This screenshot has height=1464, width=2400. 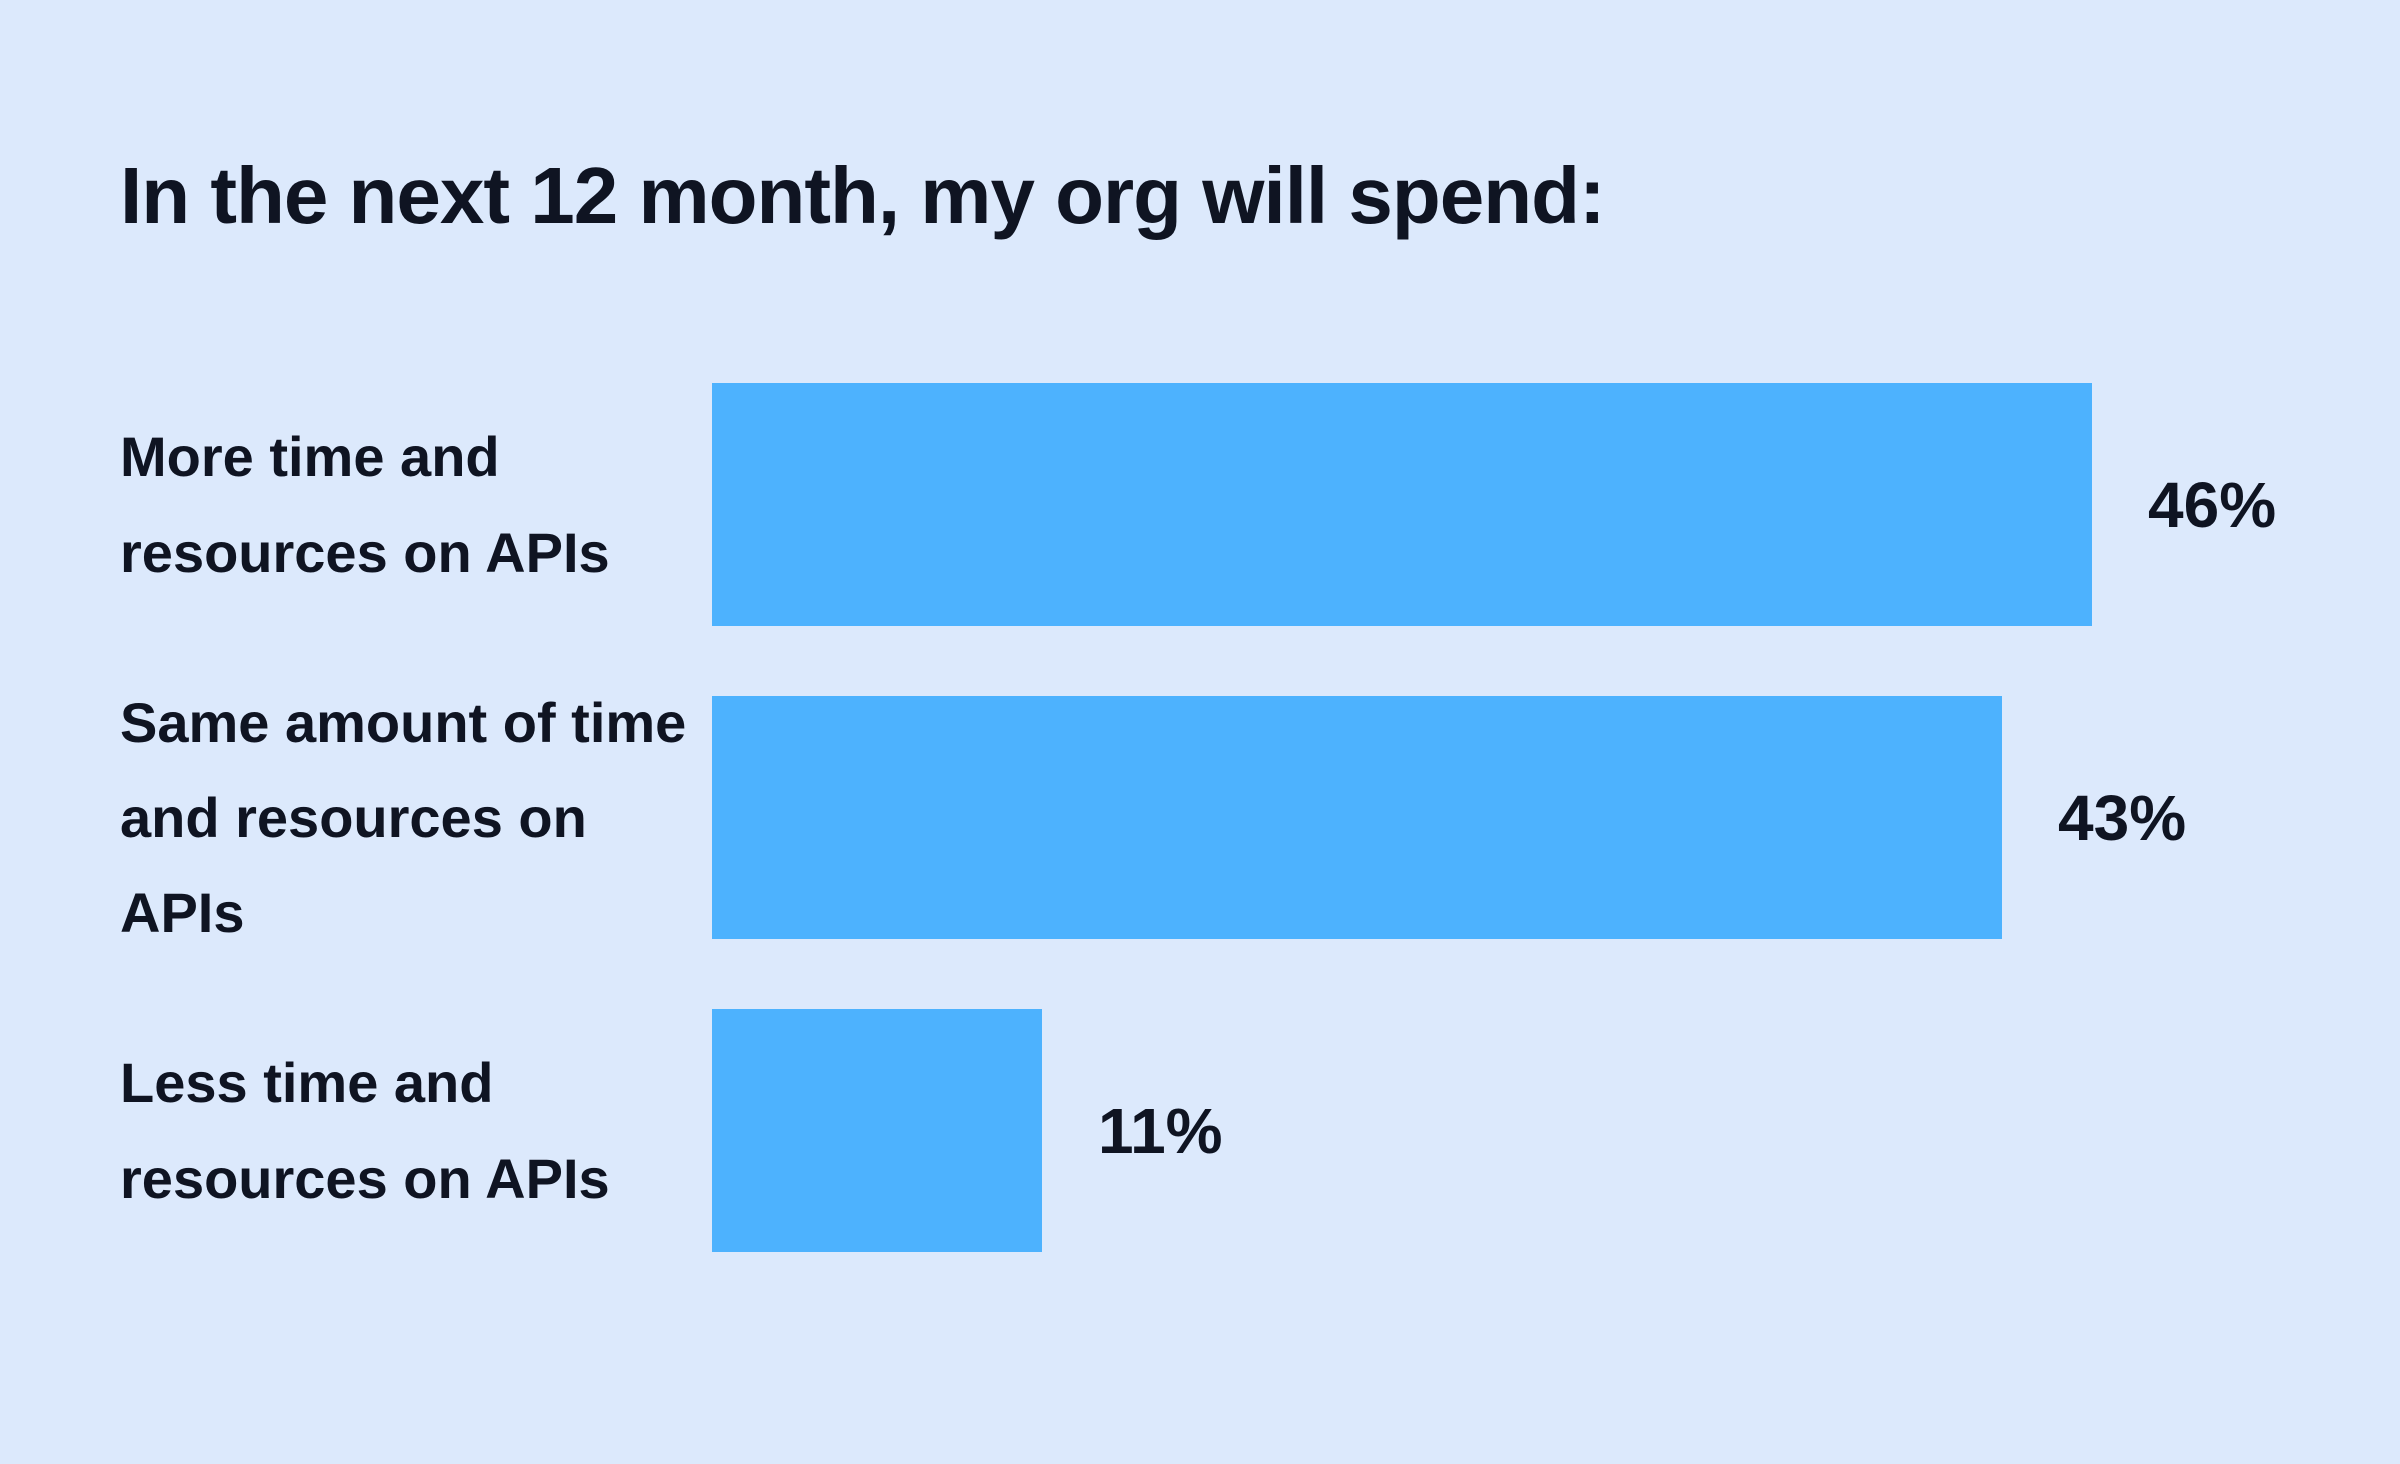 What do you see at coordinates (365, 504) in the screenshot?
I see `category-label: More time and resources on APIs` at bounding box center [365, 504].